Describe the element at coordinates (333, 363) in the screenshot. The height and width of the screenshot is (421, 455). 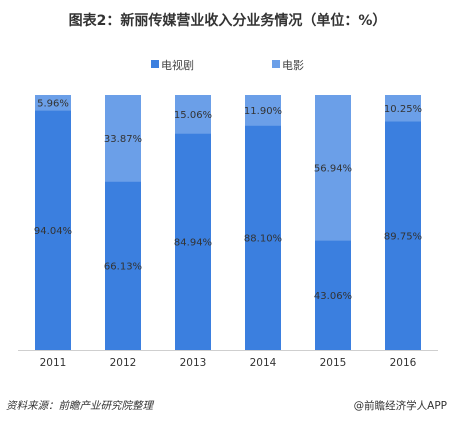
I see `x-tick-label-2015: 2015` at that location.